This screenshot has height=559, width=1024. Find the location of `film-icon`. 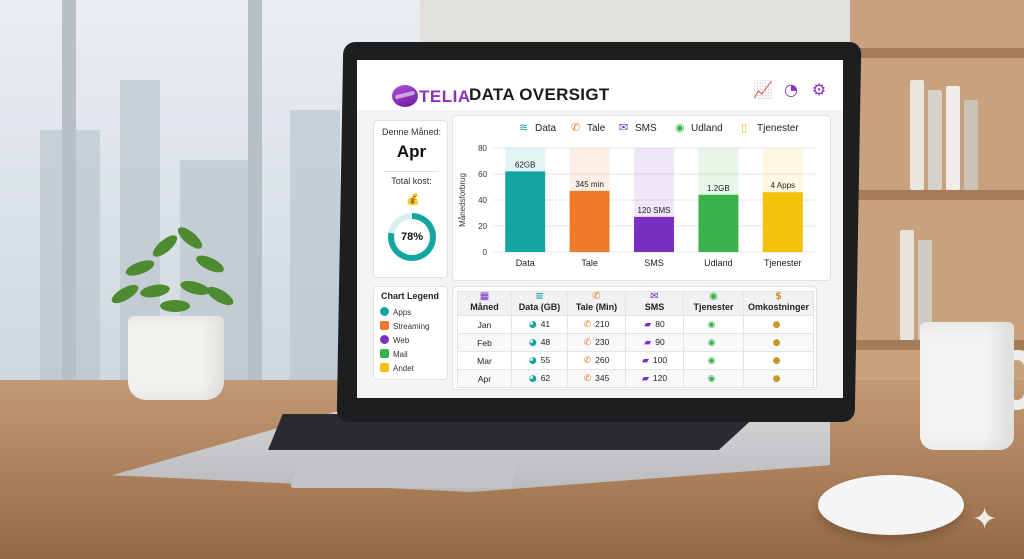

film-icon is located at coordinates (384, 325).